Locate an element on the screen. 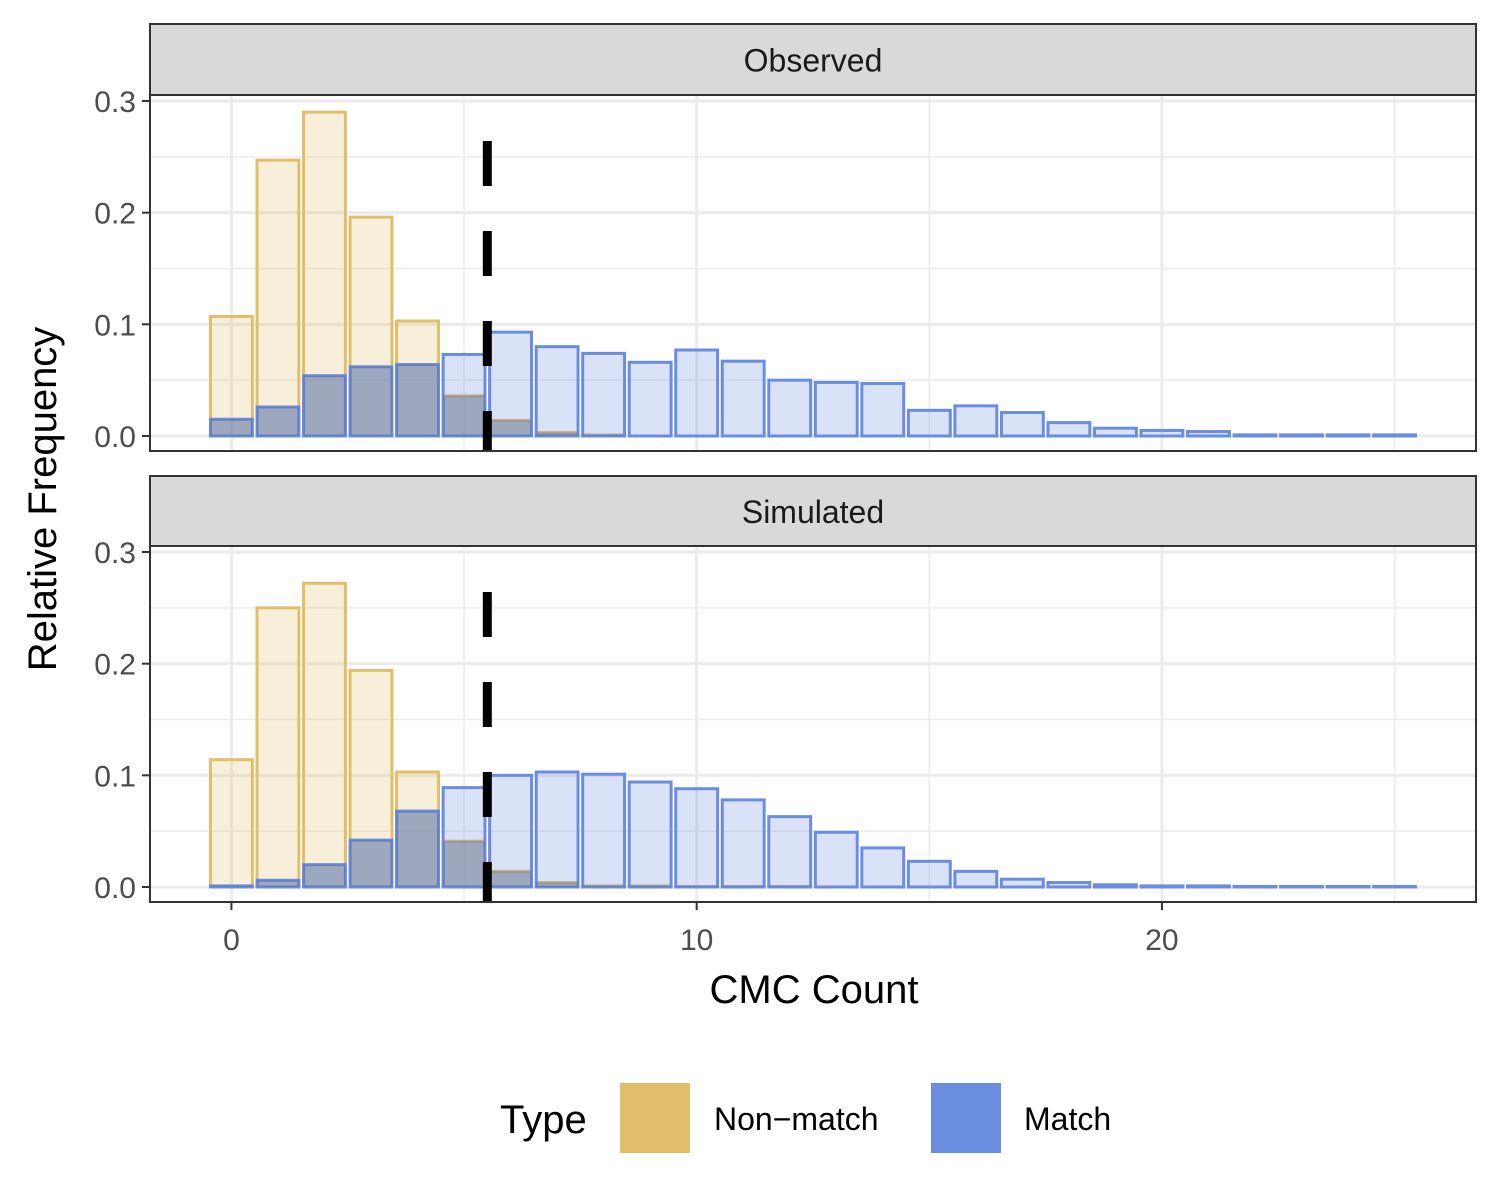 This screenshot has height=1200, width=1500. facet-label: Simulated is located at coordinates (813, 512).